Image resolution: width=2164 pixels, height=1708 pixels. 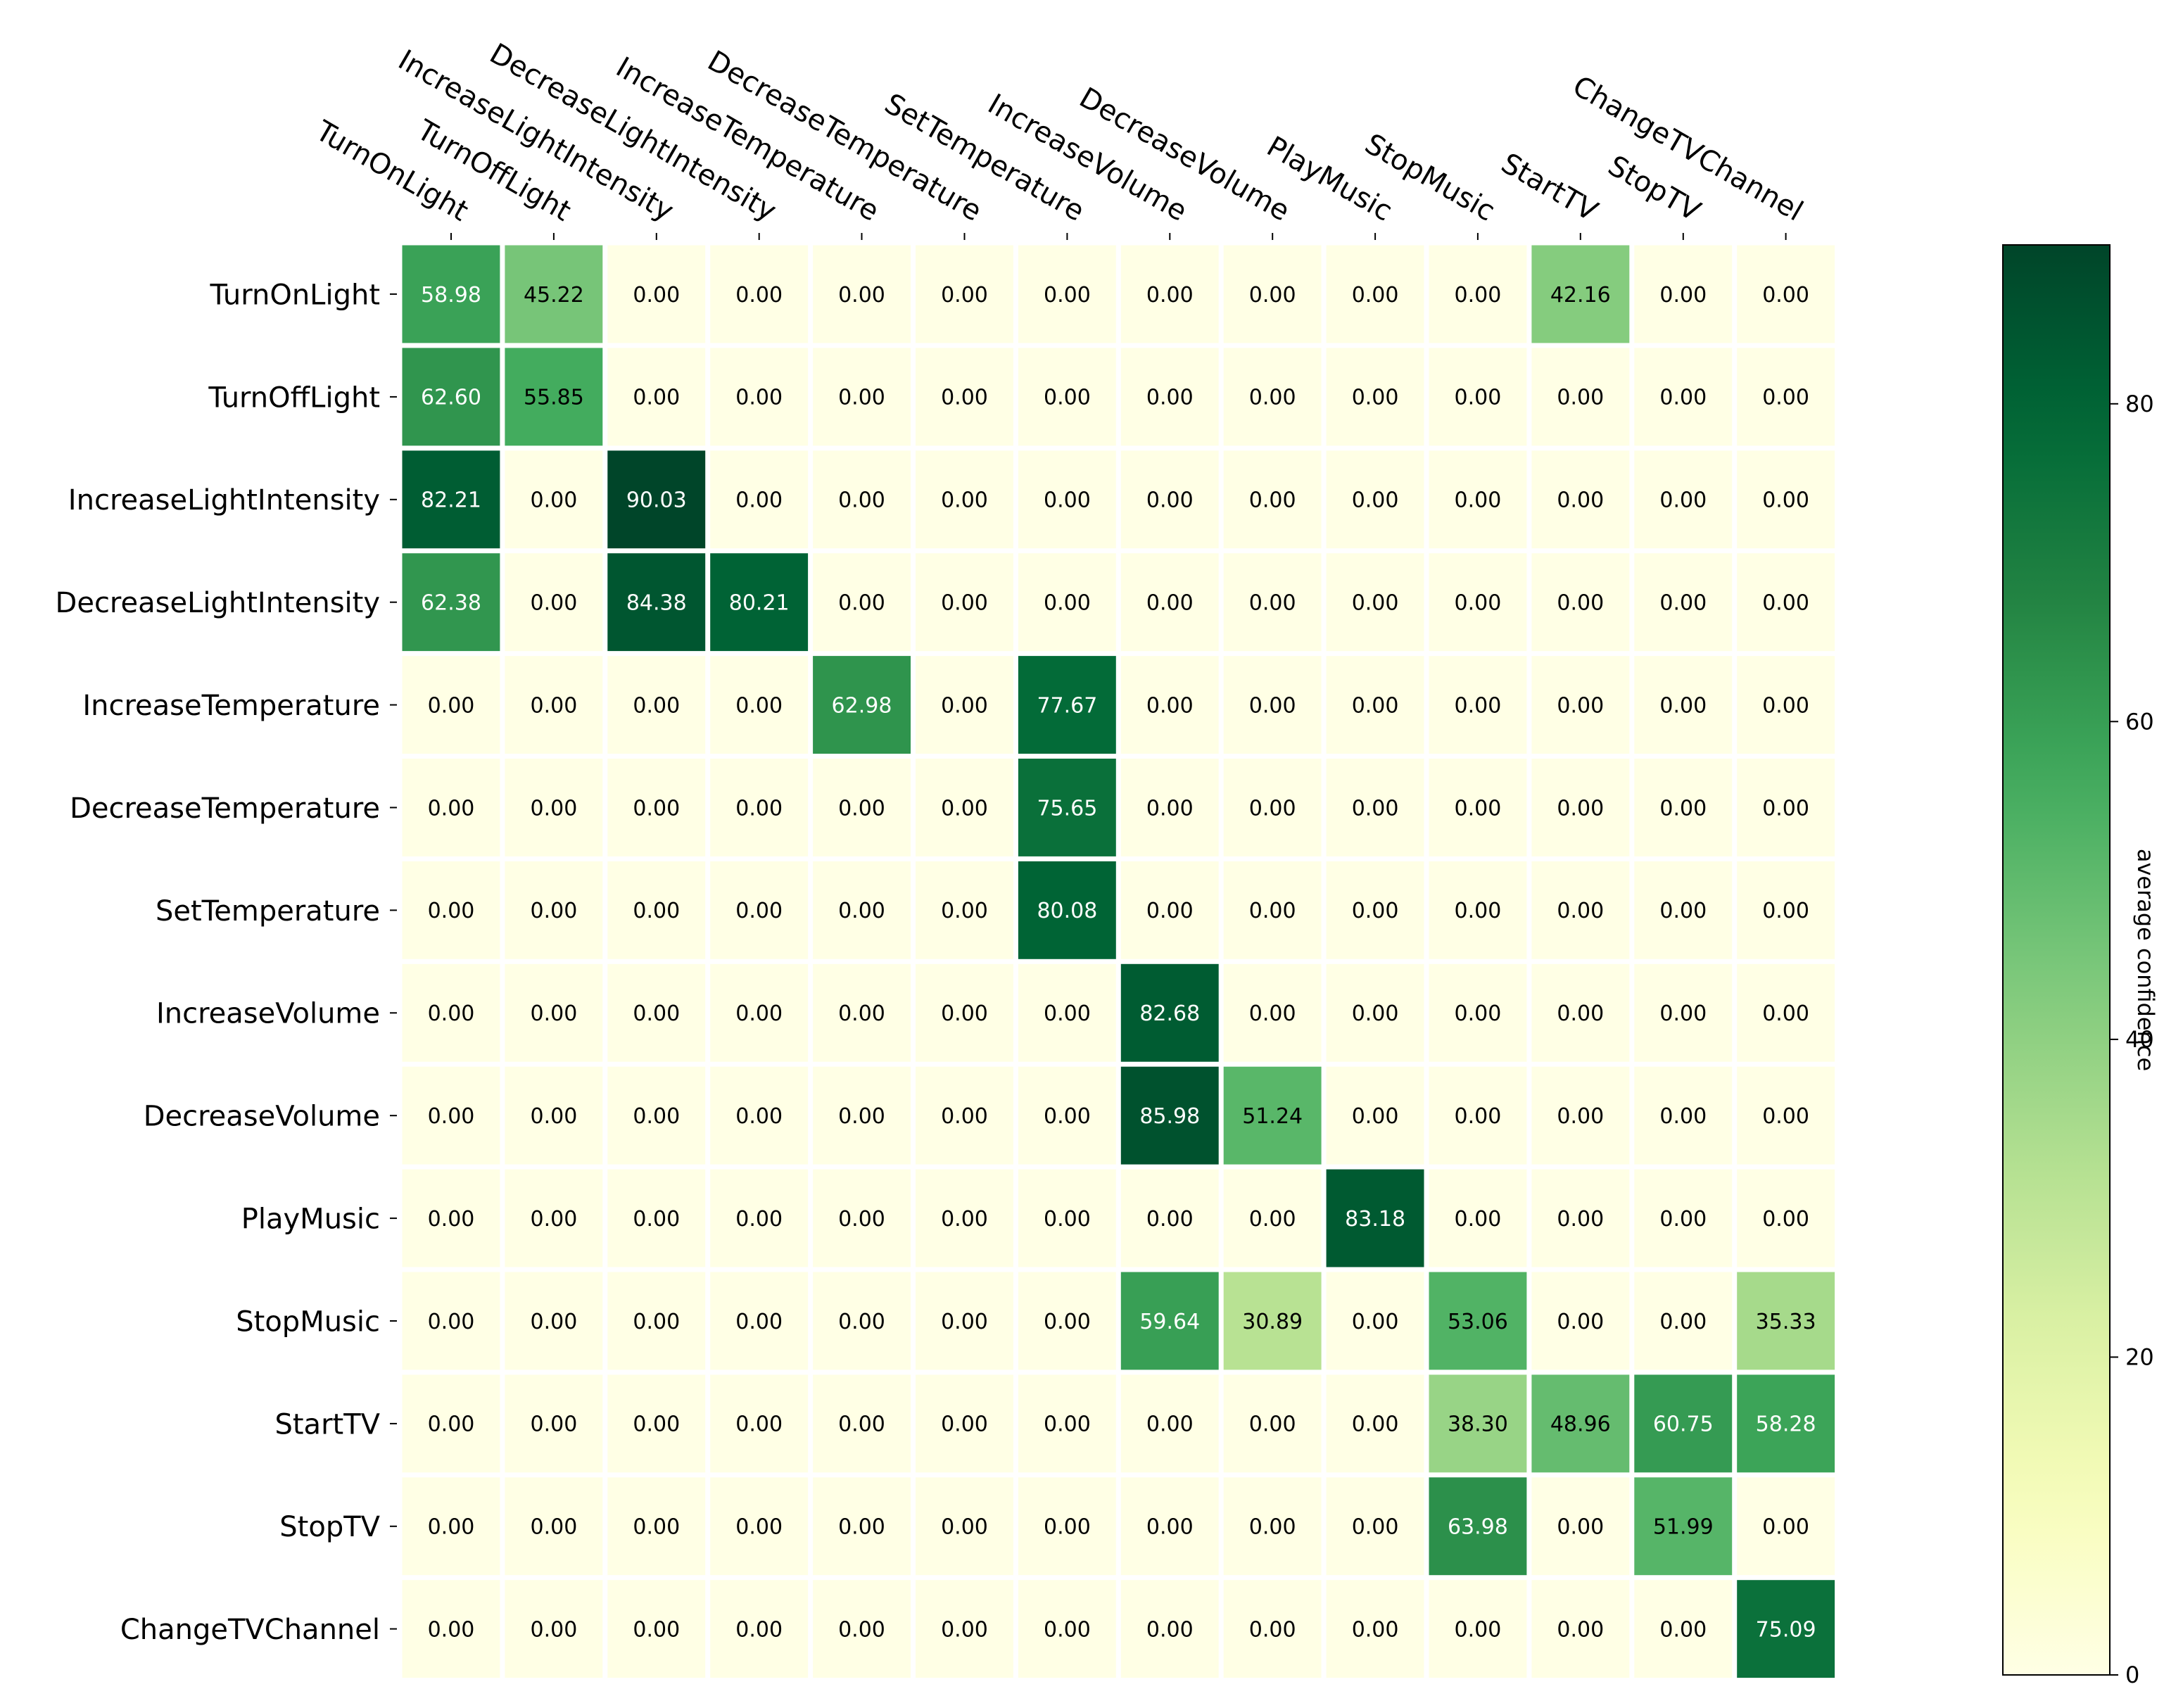 What do you see at coordinates (451, 1527) in the screenshot?
I see `cell-value-r12-c0: 0.00` at bounding box center [451, 1527].